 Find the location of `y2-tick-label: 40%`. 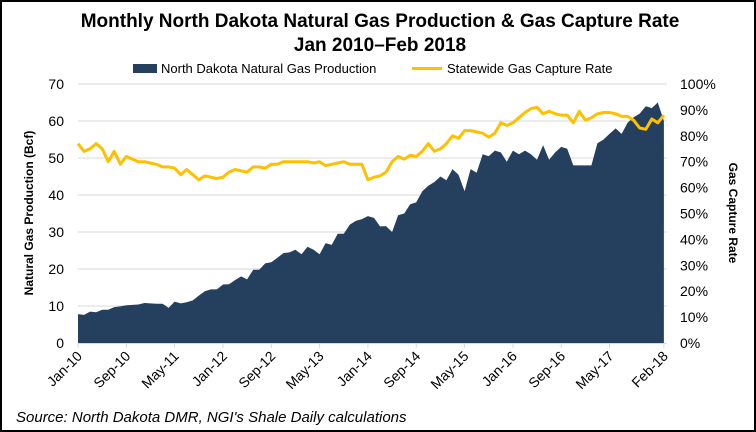

y2-tick-label: 40% is located at coordinates (694, 239).